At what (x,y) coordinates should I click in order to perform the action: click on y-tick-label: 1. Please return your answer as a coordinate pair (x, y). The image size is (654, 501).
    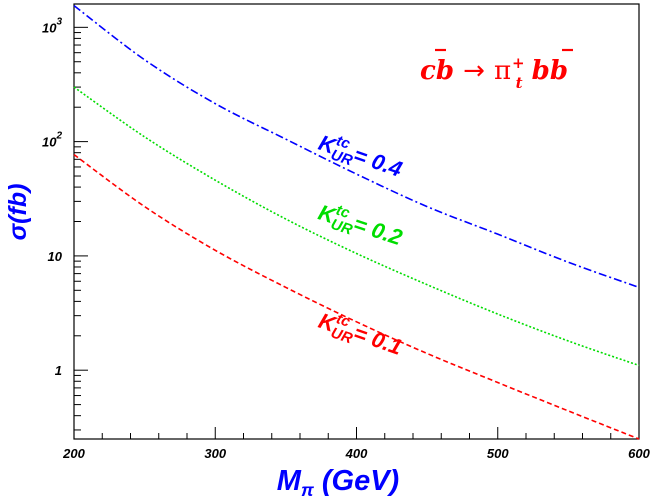
    Looking at the image, I should click on (58, 370).